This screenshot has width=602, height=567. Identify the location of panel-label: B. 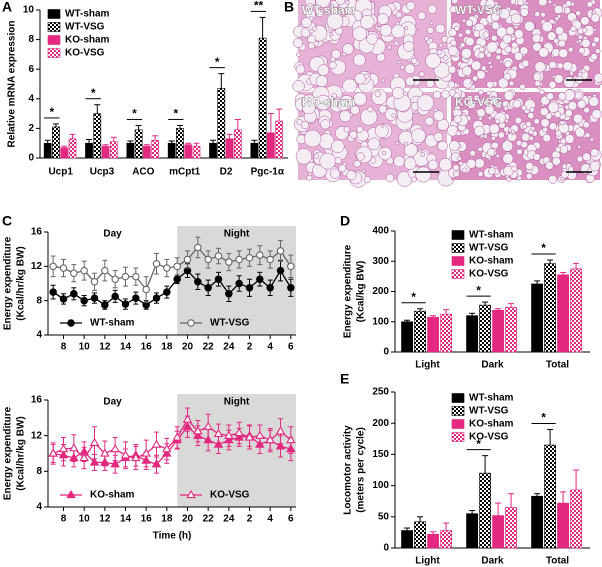
(289, 7).